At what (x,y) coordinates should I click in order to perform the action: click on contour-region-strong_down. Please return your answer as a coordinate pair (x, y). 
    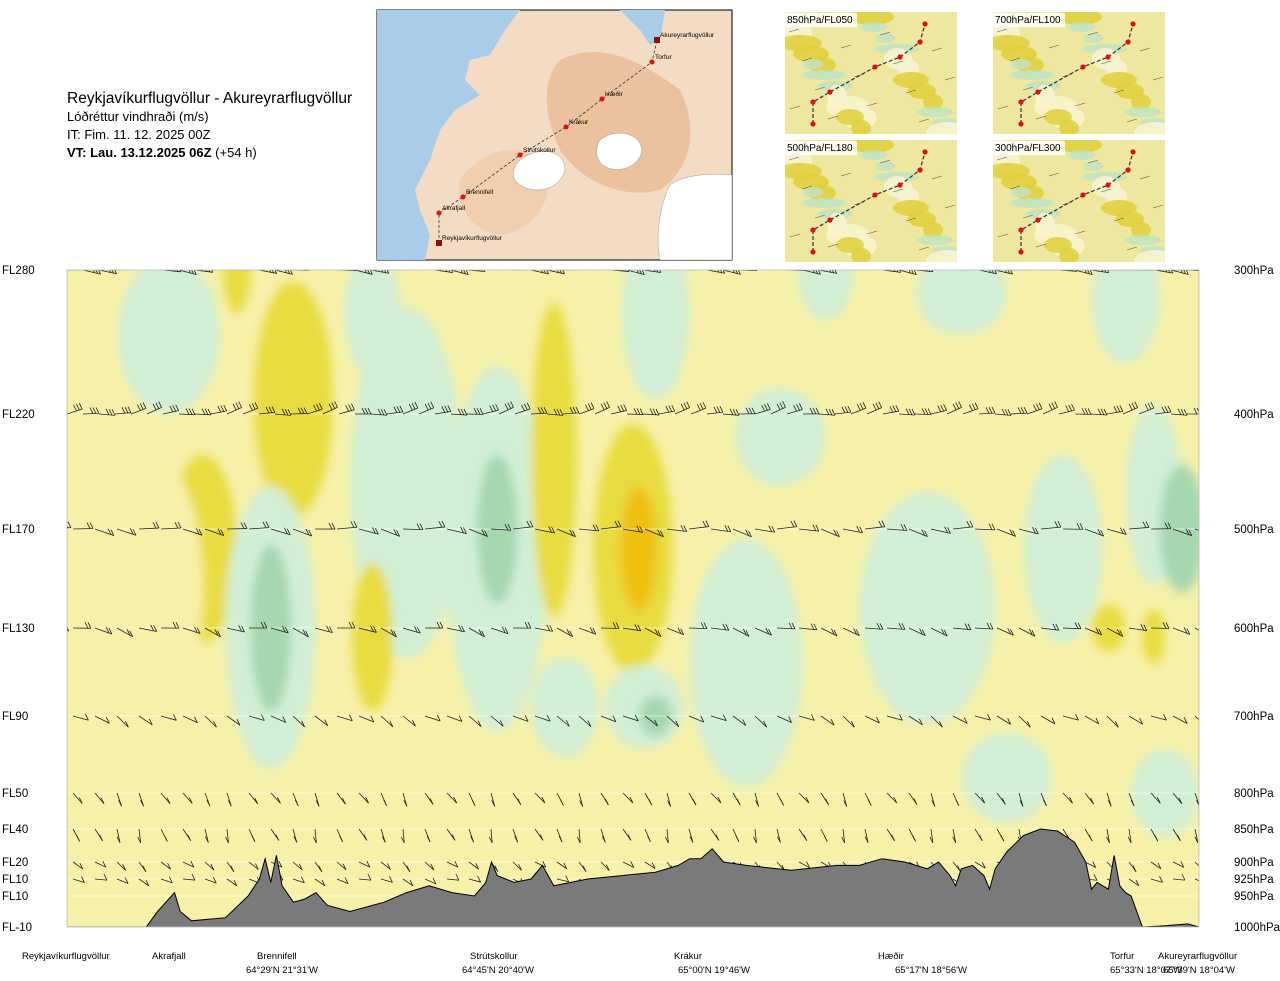
    Looking at the image, I should click on (638, 549).